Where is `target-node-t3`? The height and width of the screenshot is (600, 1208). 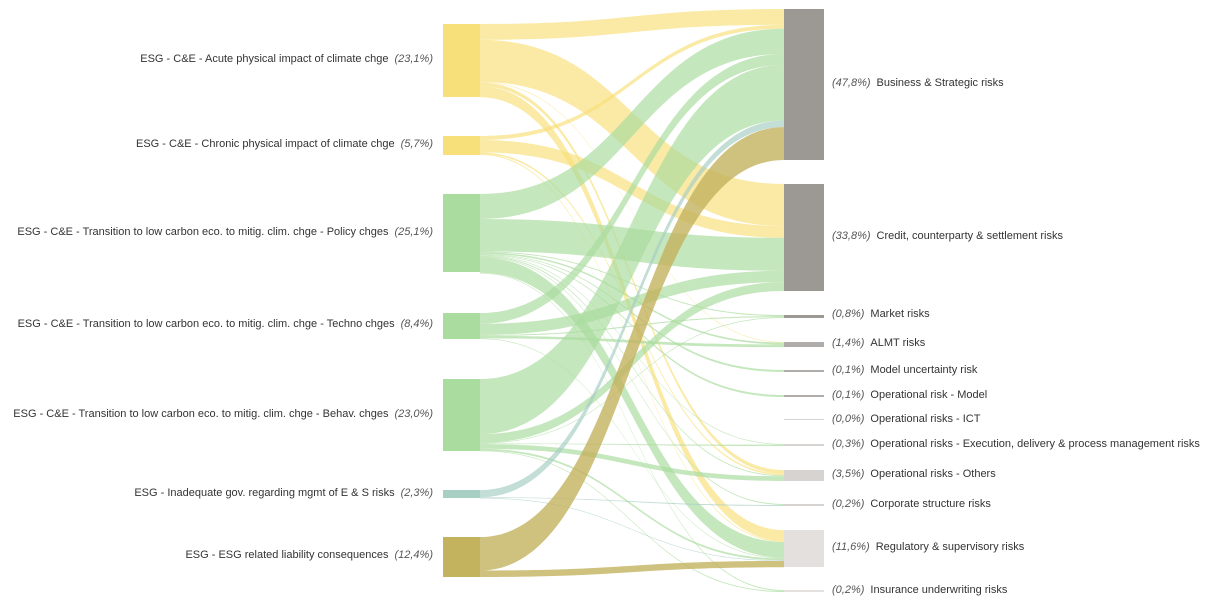
target-node-t3 is located at coordinates (804, 316).